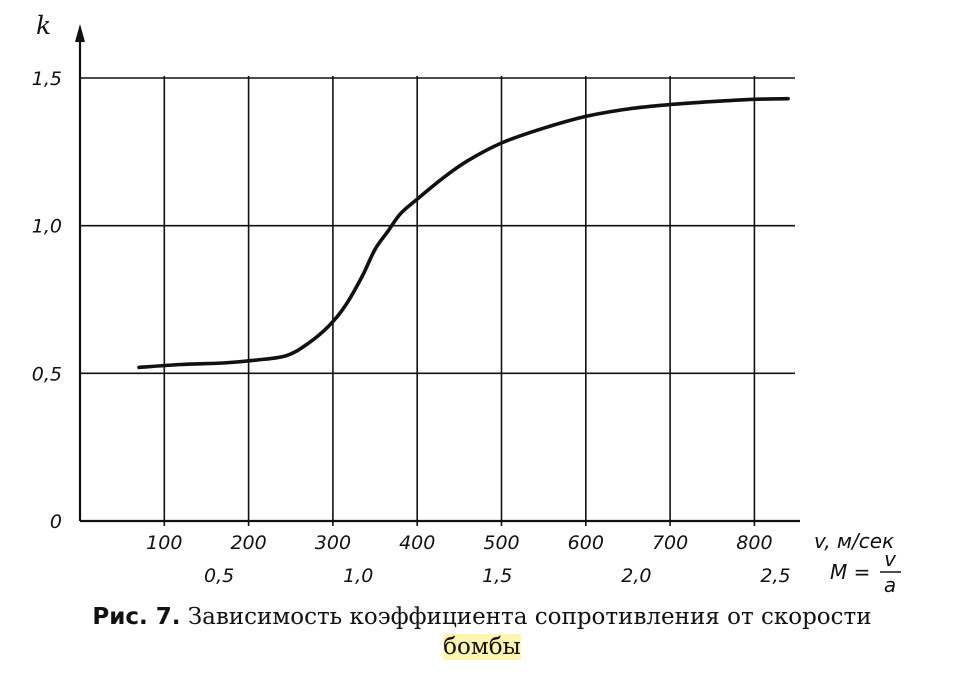  I want to click on x-tick-label: 300, so click(333, 543).